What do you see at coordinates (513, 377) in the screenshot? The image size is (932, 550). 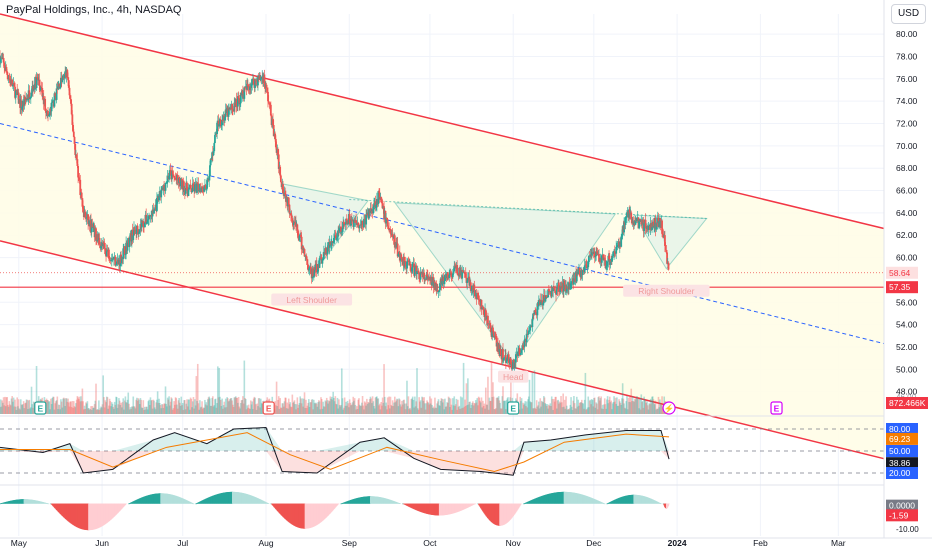 I see `label-head: Head` at bounding box center [513, 377].